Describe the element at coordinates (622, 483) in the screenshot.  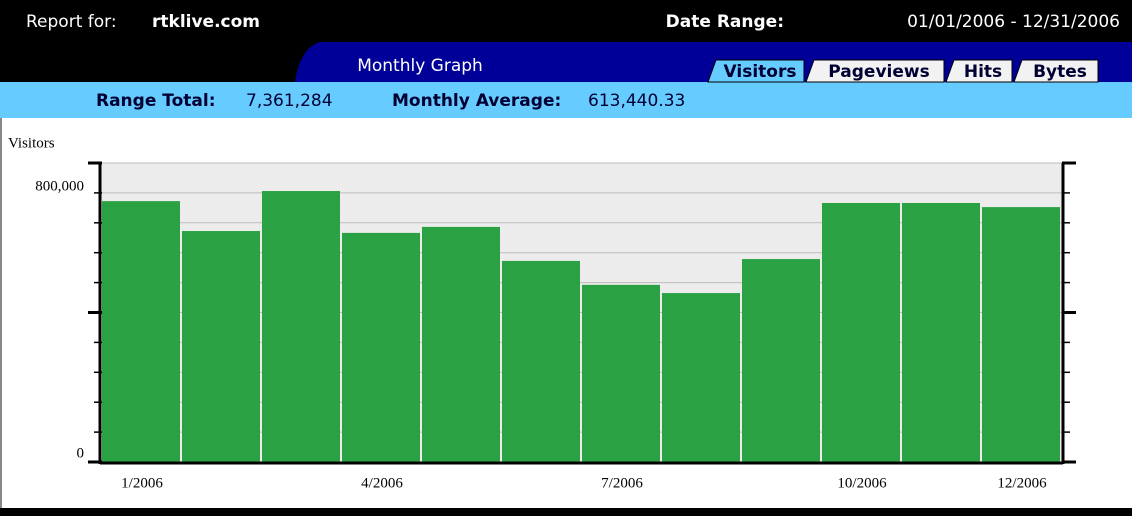
I see `x-tick-label: 7/2006` at that location.